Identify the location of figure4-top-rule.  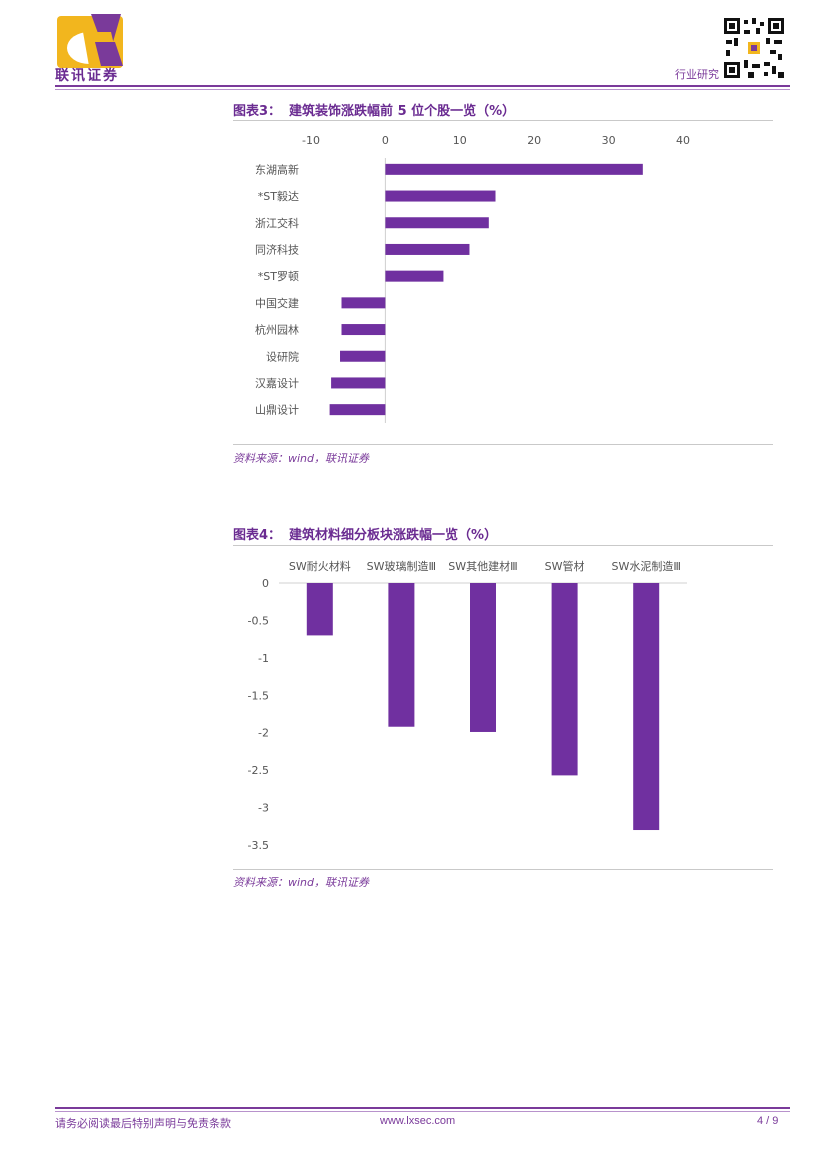
(503, 545).